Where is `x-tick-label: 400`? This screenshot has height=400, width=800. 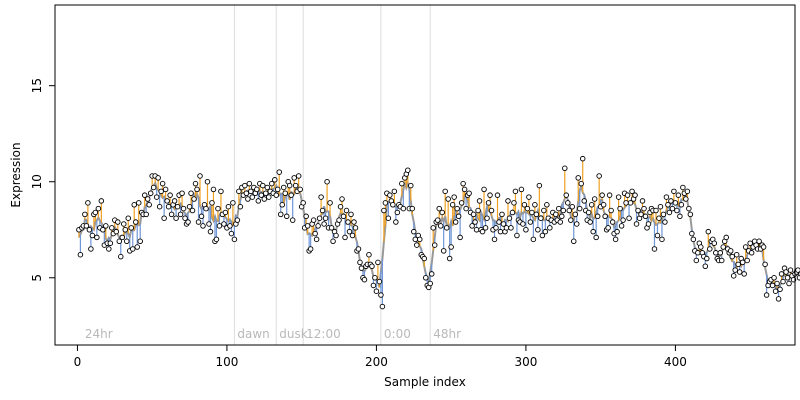 x-tick-label: 400 is located at coordinates (675, 362).